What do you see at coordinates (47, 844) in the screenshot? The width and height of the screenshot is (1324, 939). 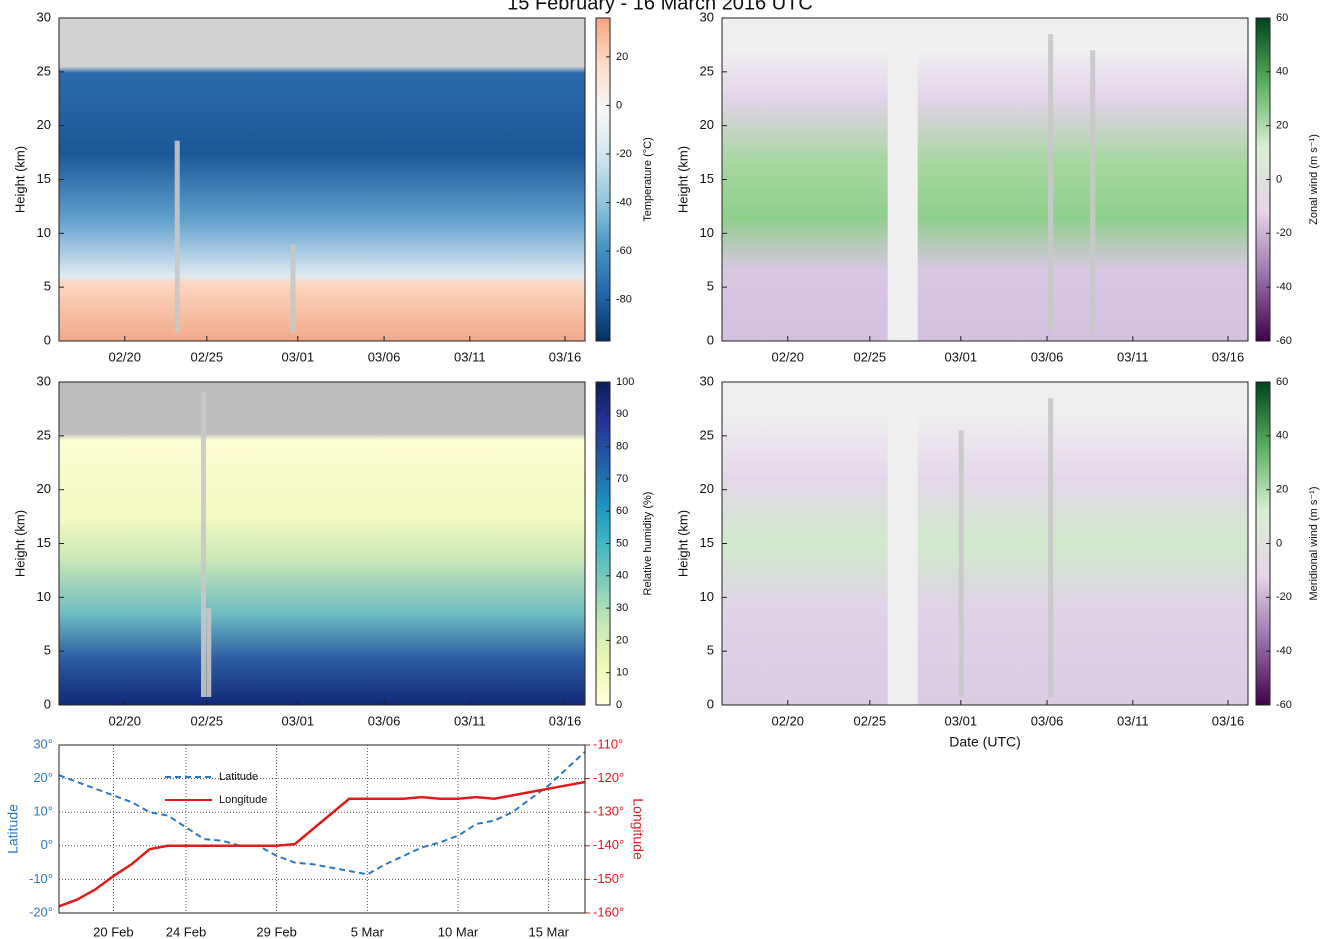 I see `y-tick-label: 0°` at bounding box center [47, 844].